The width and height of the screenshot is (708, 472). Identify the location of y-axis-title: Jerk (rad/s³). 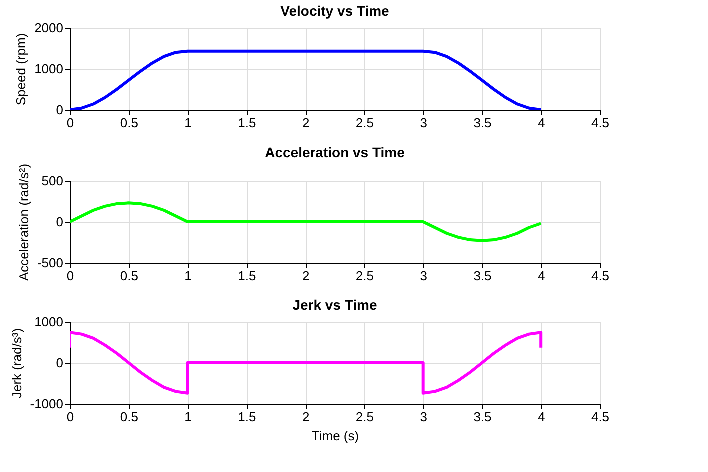
(16, 363).